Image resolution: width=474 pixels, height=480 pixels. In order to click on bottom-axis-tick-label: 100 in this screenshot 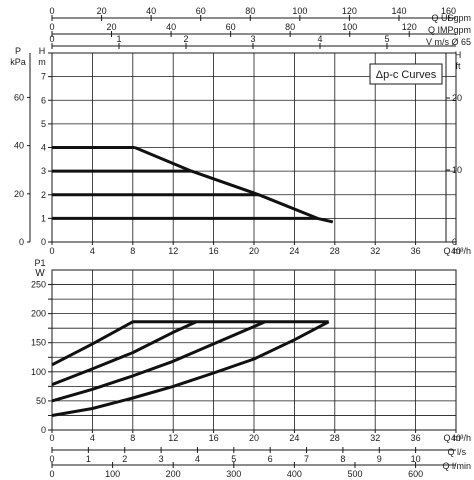, I will do `click(112, 474)`.